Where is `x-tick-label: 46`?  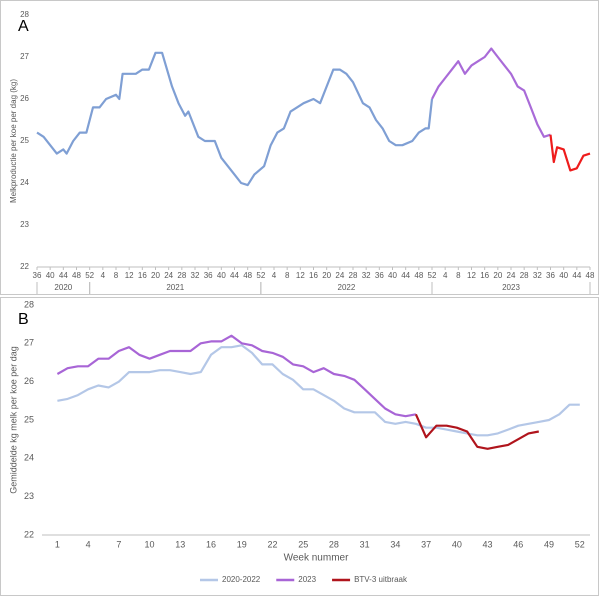 x-tick-label: 46 is located at coordinates (518, 544).